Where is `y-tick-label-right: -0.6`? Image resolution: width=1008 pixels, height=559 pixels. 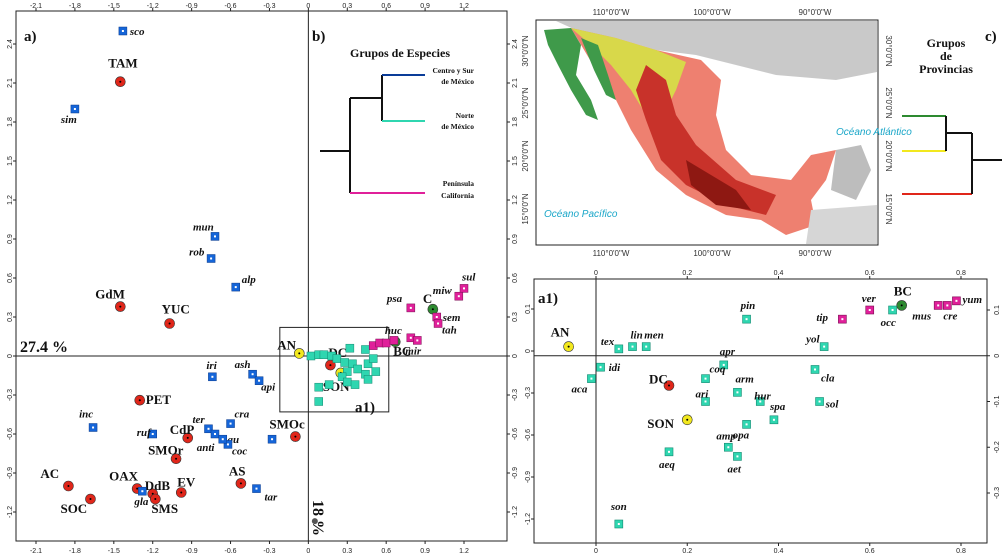 y-tick-label-right: -0.6 is located at coordinates (515, 434).